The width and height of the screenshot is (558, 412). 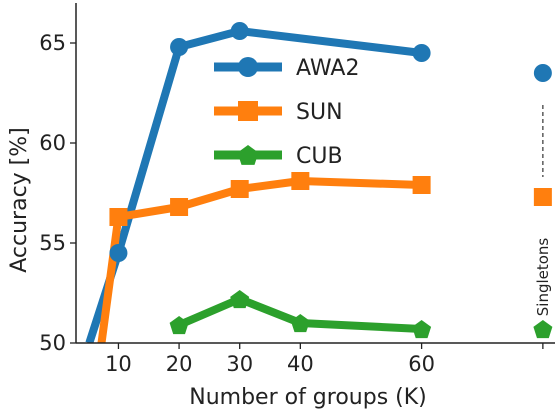 What do you see at coordinates (248, 155) in the screenshot?
I see `legend-marker-cub` at bounding box center [248, 155].